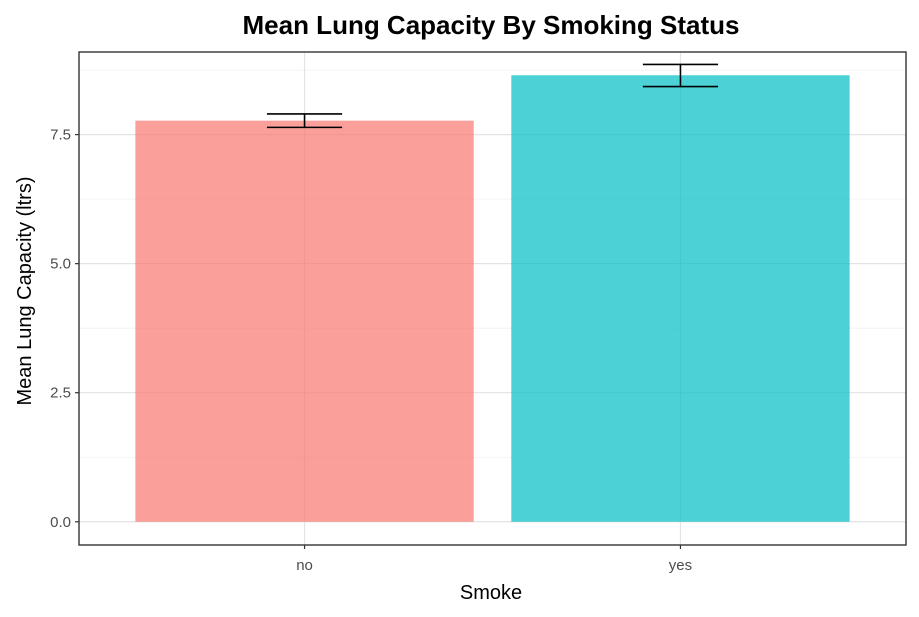 The height and width of the screenshot is (617, 919). I want to click on chart-title: Mean Lung Capacity By Smoking Status, so click(491, 25).